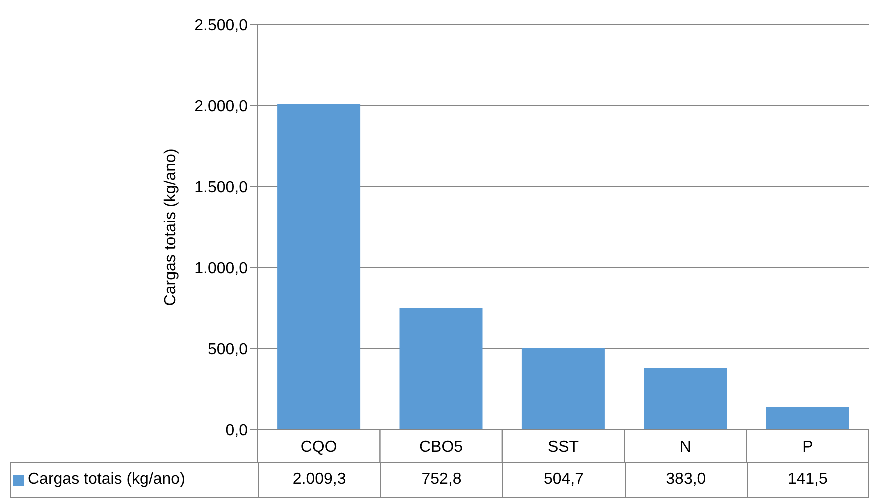  I want to click on x-tick-label: CQO, so click(319, 447).